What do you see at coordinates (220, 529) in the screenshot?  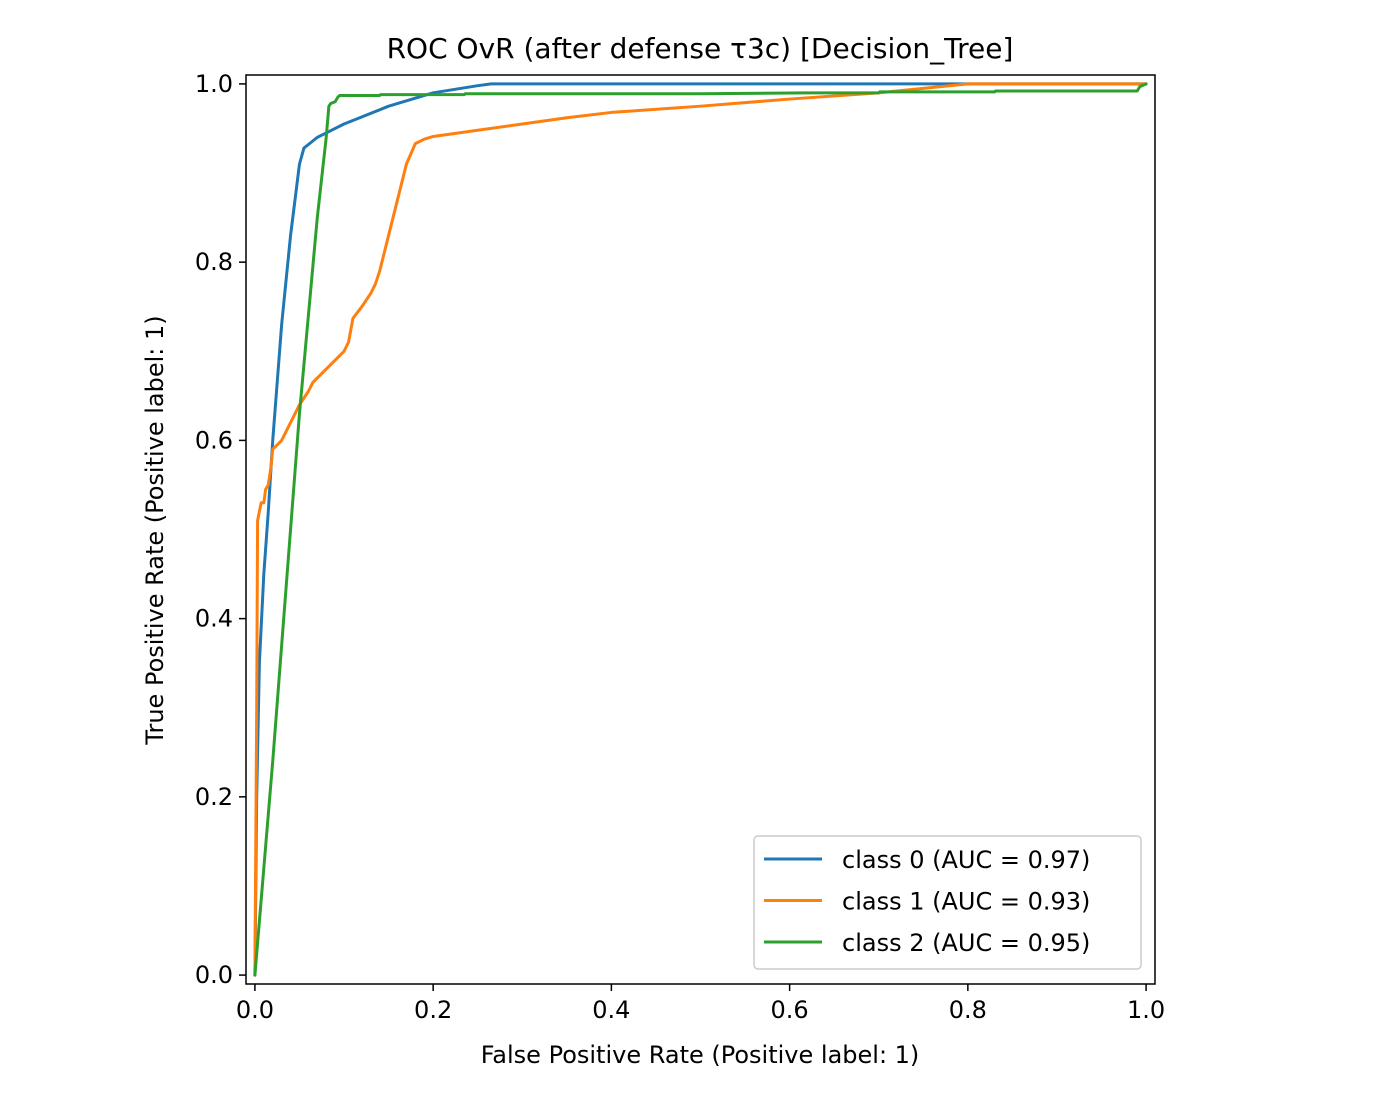 I see `y-axis-ticks: 0.0 0.2 0.4 0.6 0.8 1.0` at bounding box center [220, 529].